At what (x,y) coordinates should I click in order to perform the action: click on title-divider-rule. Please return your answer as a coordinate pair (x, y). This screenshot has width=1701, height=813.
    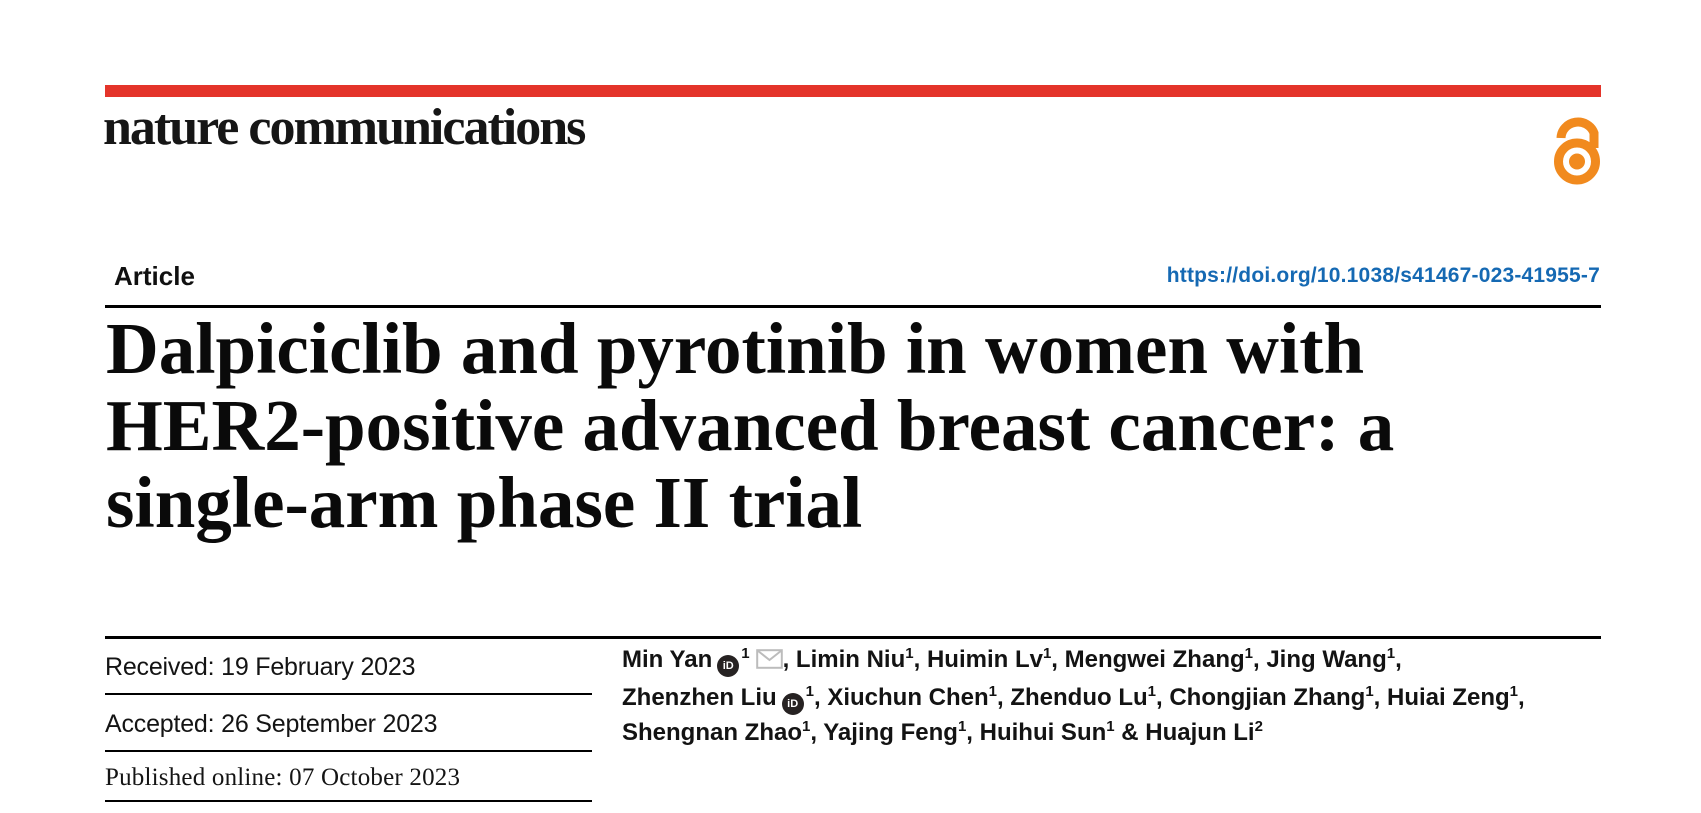
    Looking at the image, I should click on (853, 306).